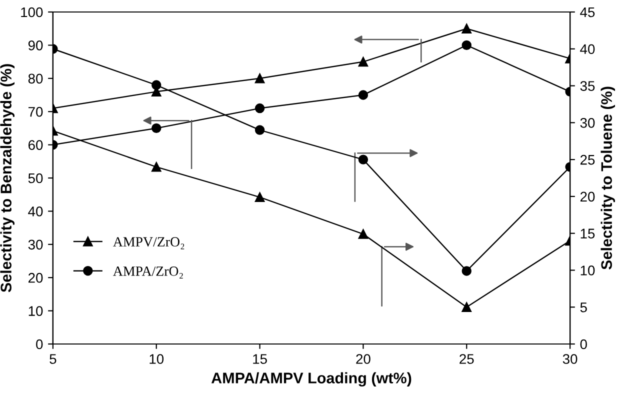  I want to click on y-tick-label: 90, so click(35, 45).